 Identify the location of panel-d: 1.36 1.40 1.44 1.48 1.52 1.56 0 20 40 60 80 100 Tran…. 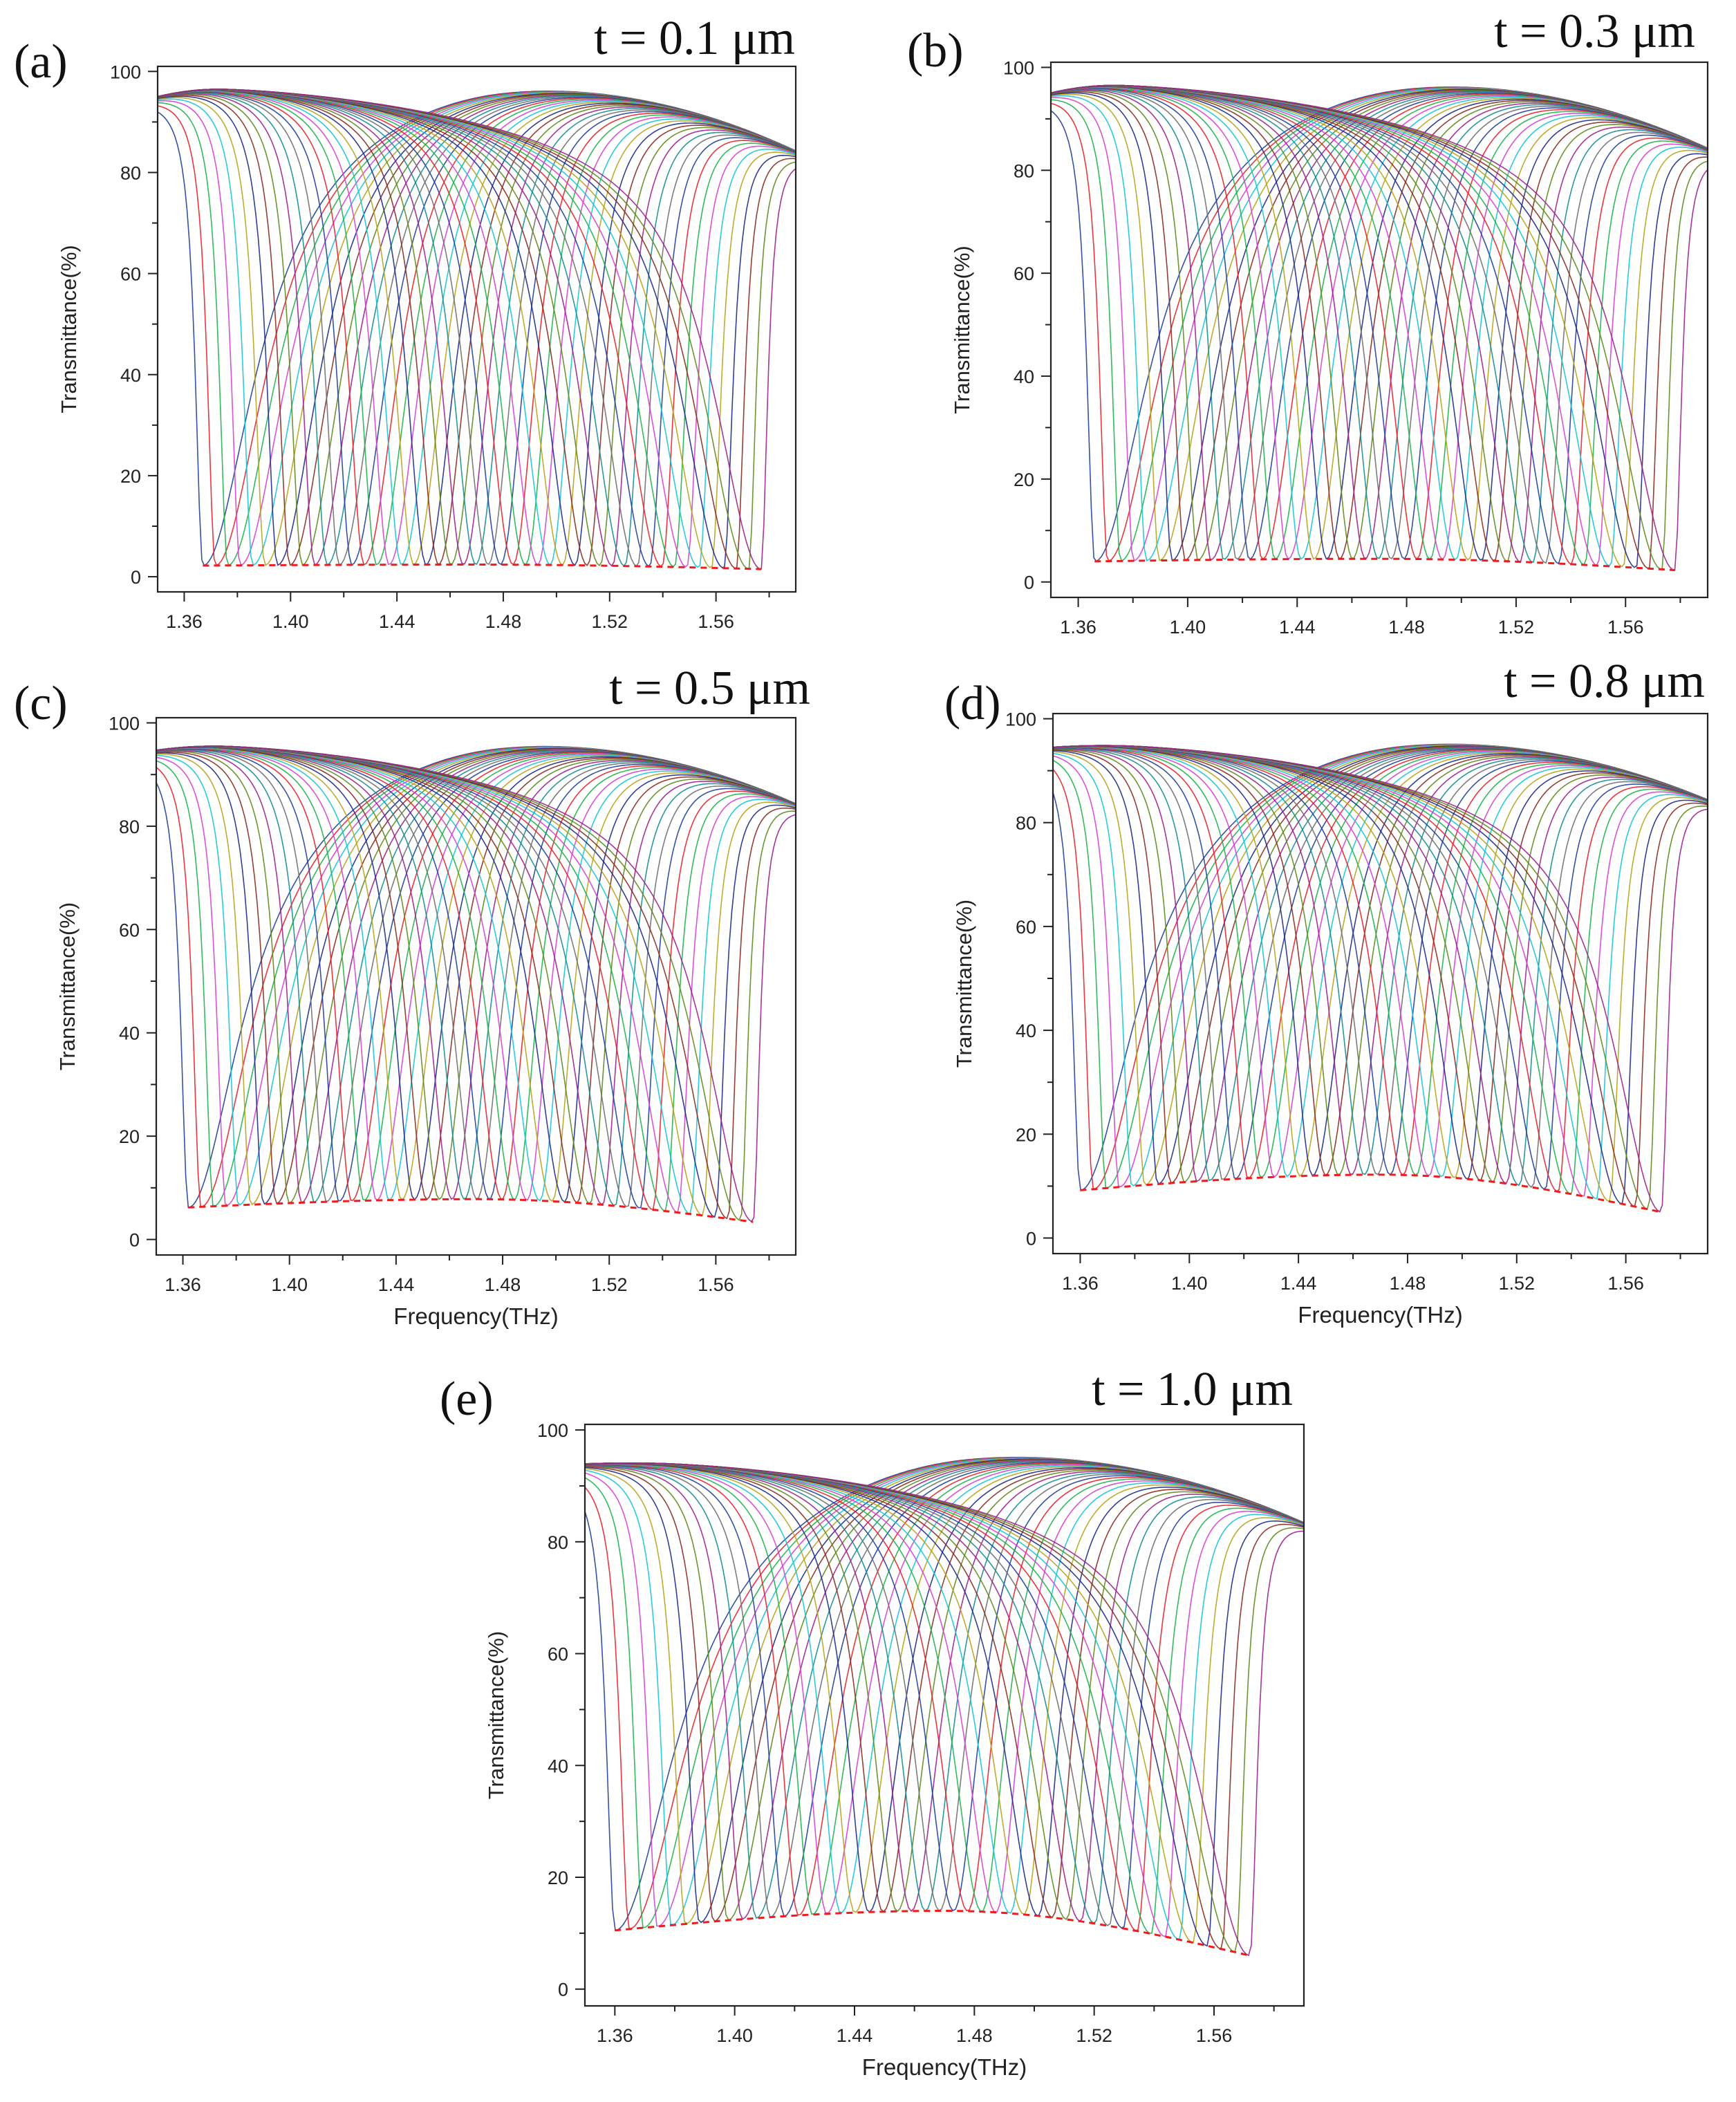
(1326, 991).